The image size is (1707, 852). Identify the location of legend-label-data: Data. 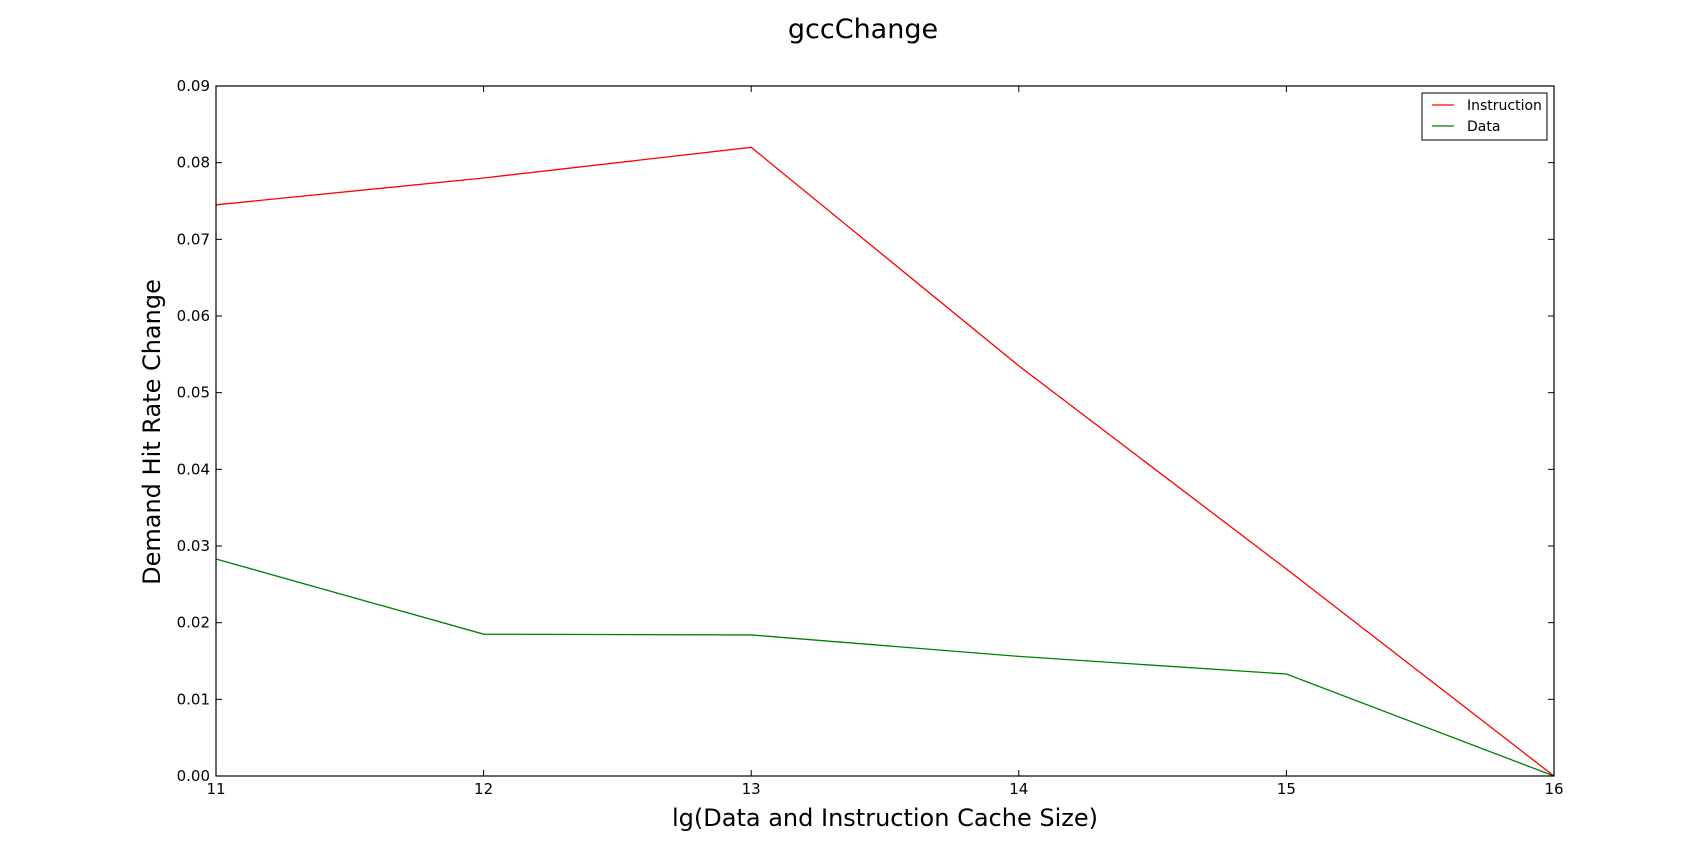
(1483, 127).